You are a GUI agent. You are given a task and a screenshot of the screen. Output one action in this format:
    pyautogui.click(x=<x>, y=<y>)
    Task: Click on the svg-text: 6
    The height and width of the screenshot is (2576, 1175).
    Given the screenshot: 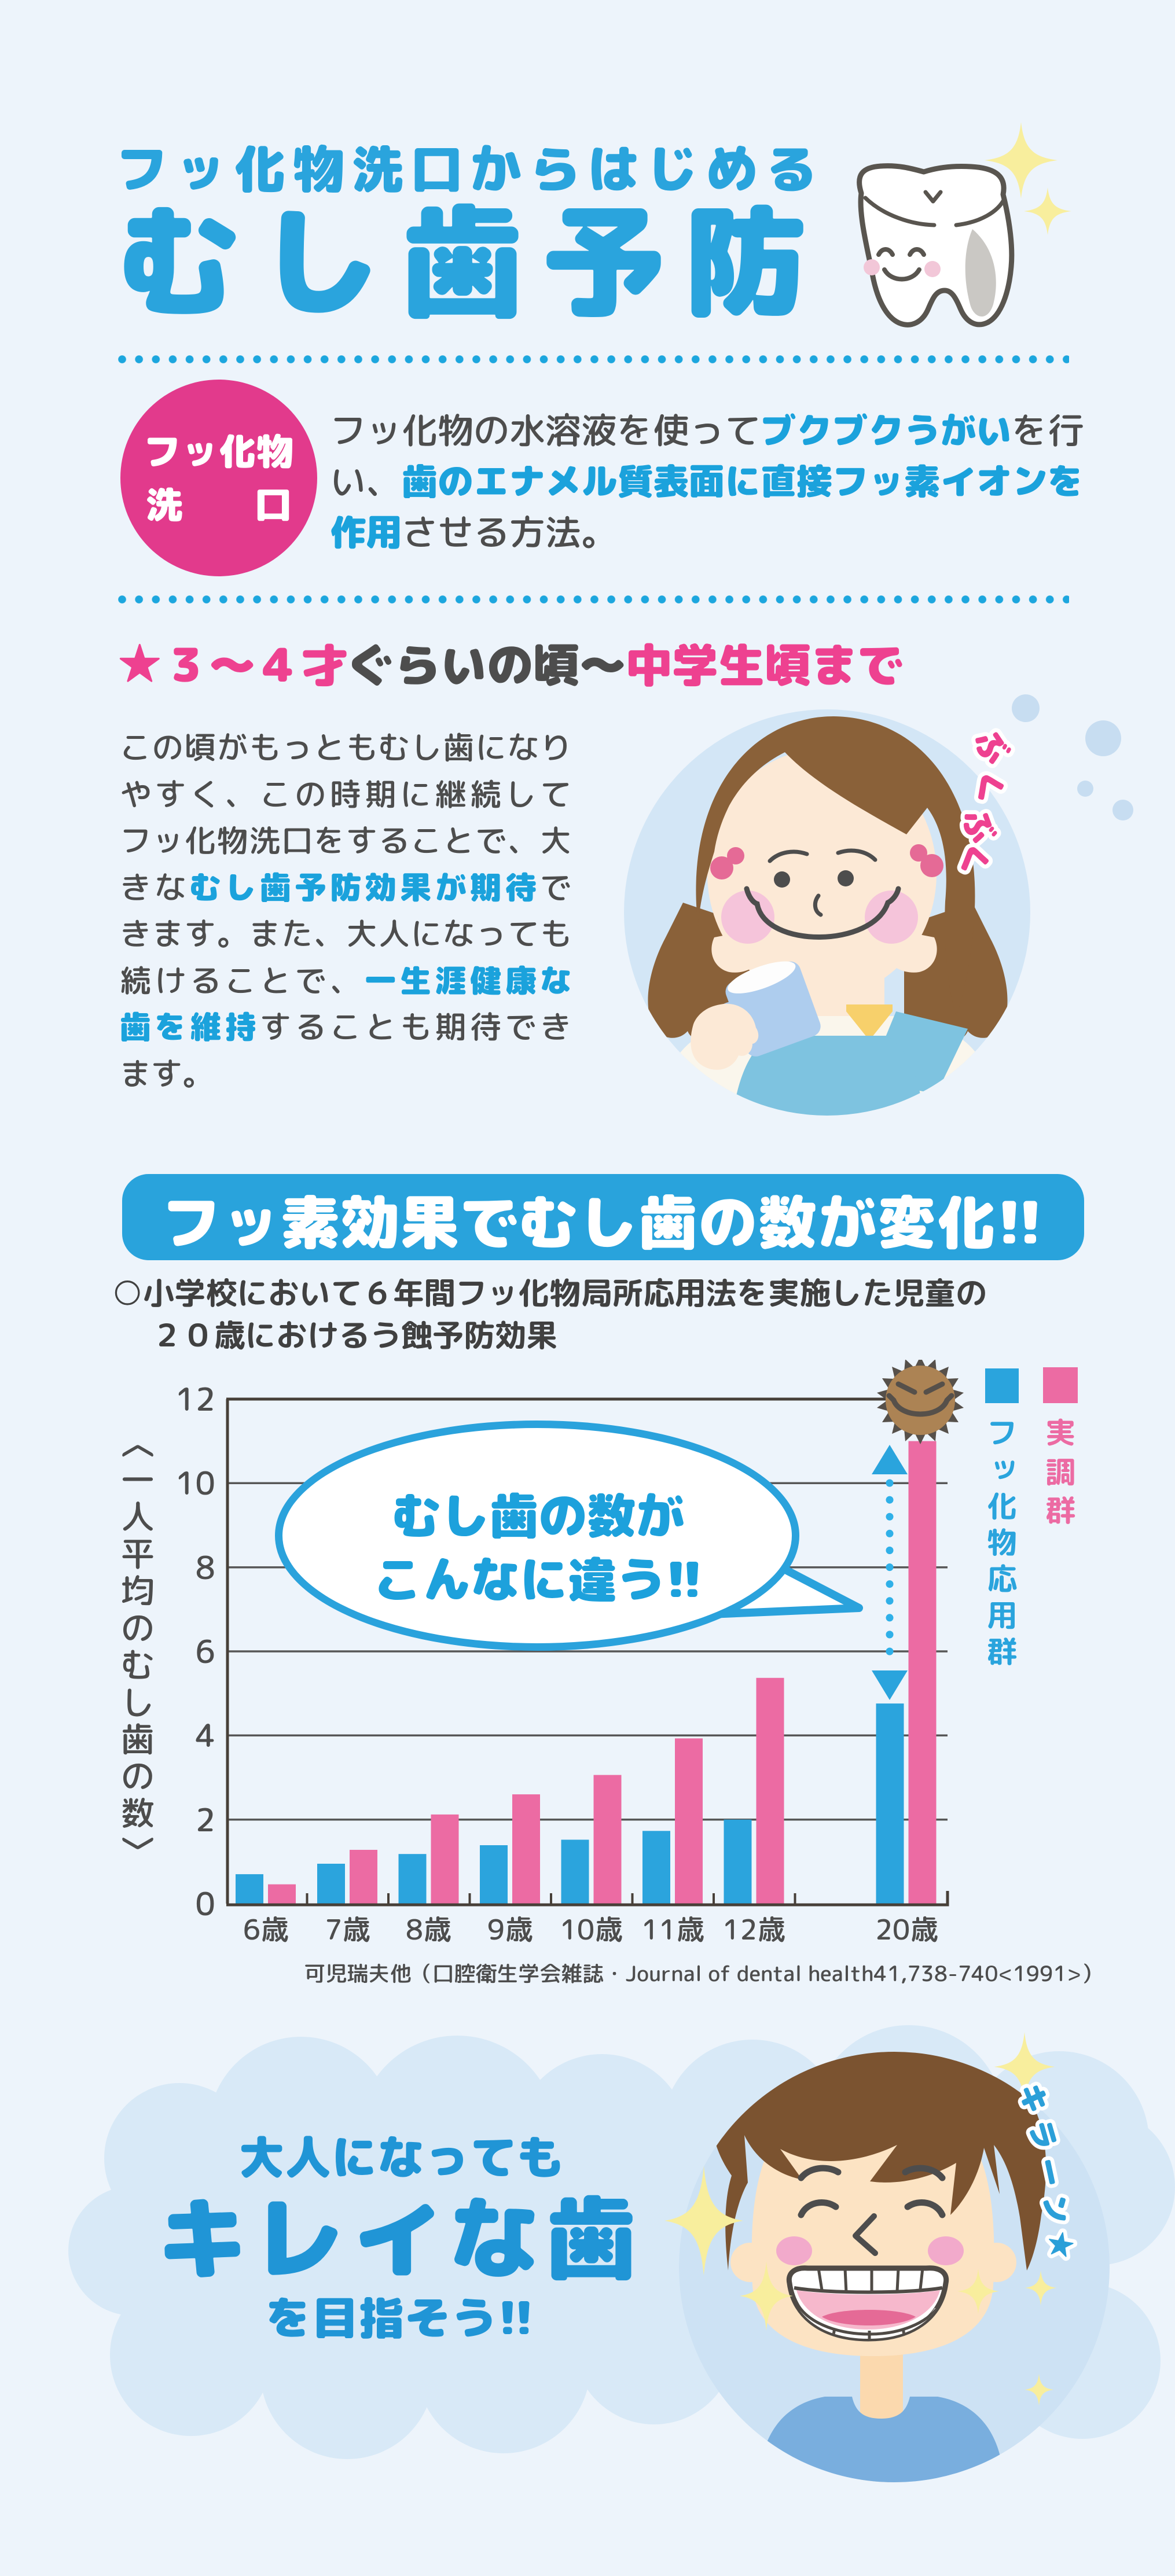 What is the action you would take?
    pyautogui.click(x=205, y=1651)
    